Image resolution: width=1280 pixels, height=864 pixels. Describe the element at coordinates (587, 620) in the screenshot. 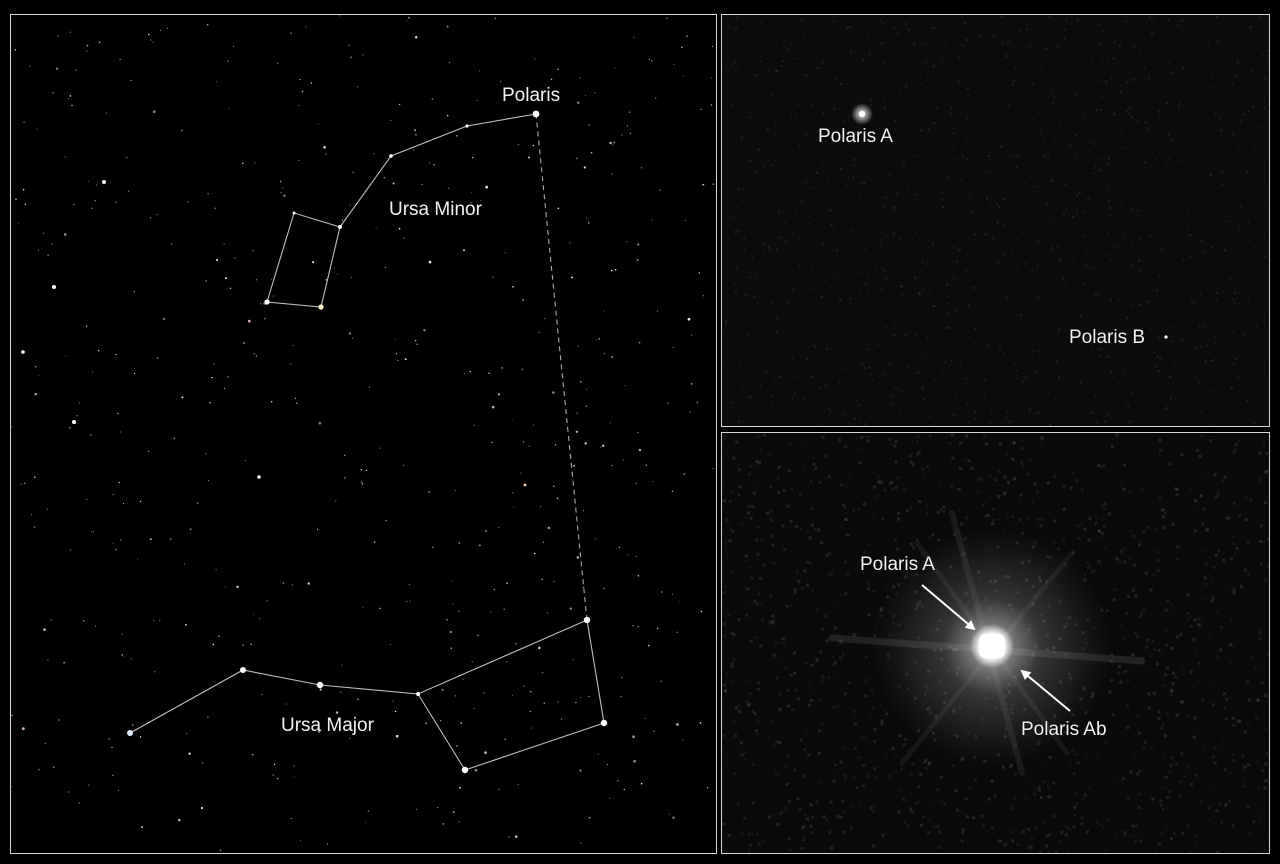

I see `star-dubhe` at that location.